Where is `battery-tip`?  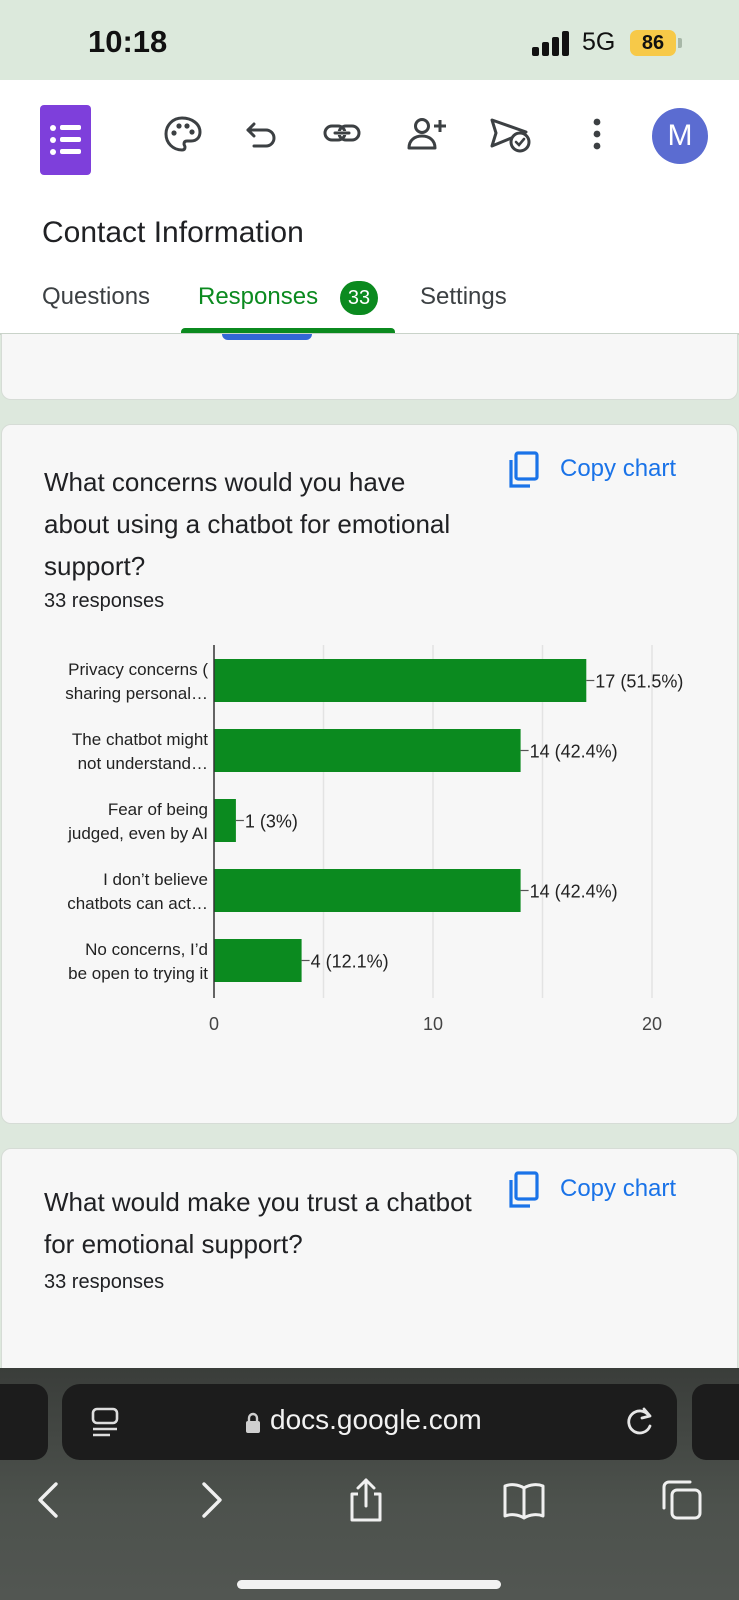 battery-tip is located at coordinates (680, 43).